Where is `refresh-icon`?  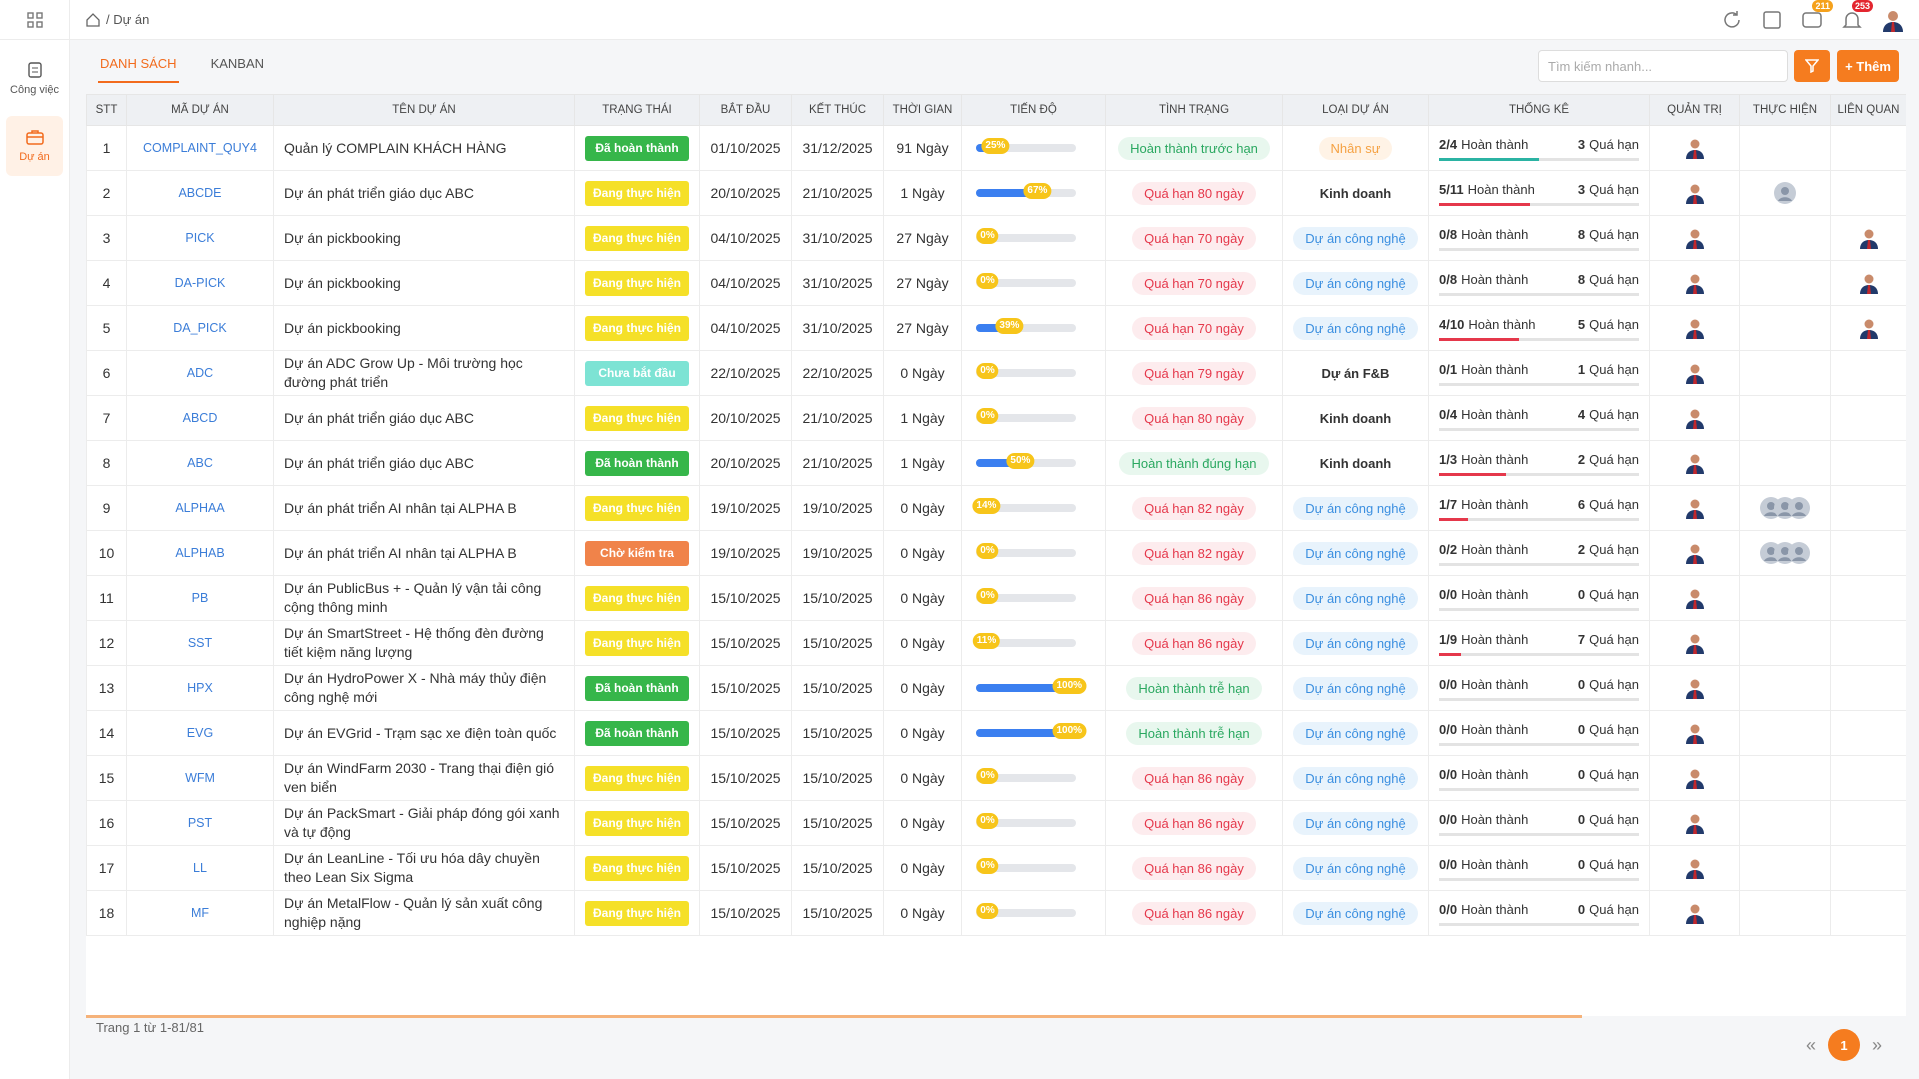 refresh-icon is located at coordinates (1732, 20).